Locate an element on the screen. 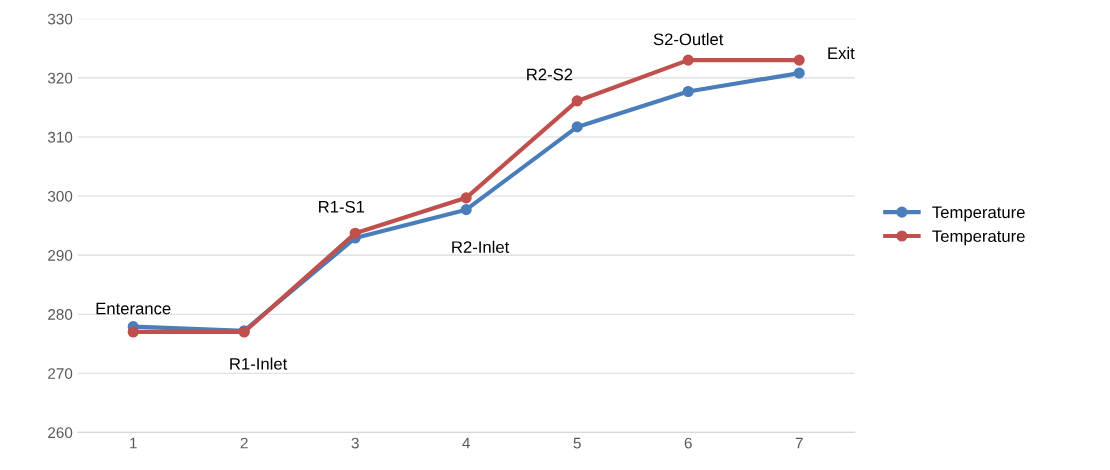 Image resolution: width=1110 pixels, height=470 pixels. x-tick-label: 4 is located at coordinates (466, 443).